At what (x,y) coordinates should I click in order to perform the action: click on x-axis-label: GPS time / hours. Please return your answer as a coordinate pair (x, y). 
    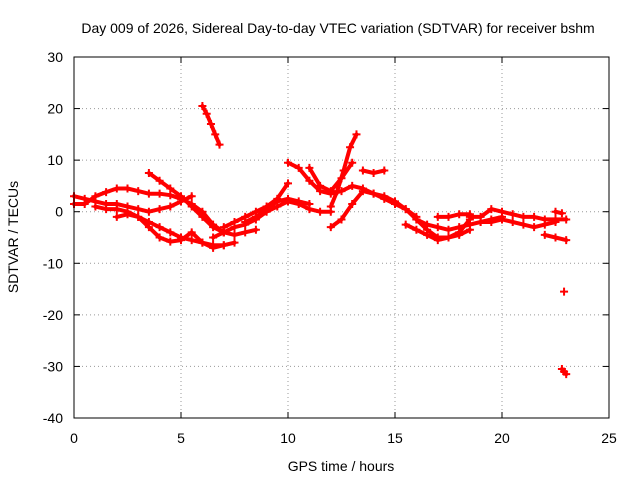
    Looking at the image, I should click on (341, 466).